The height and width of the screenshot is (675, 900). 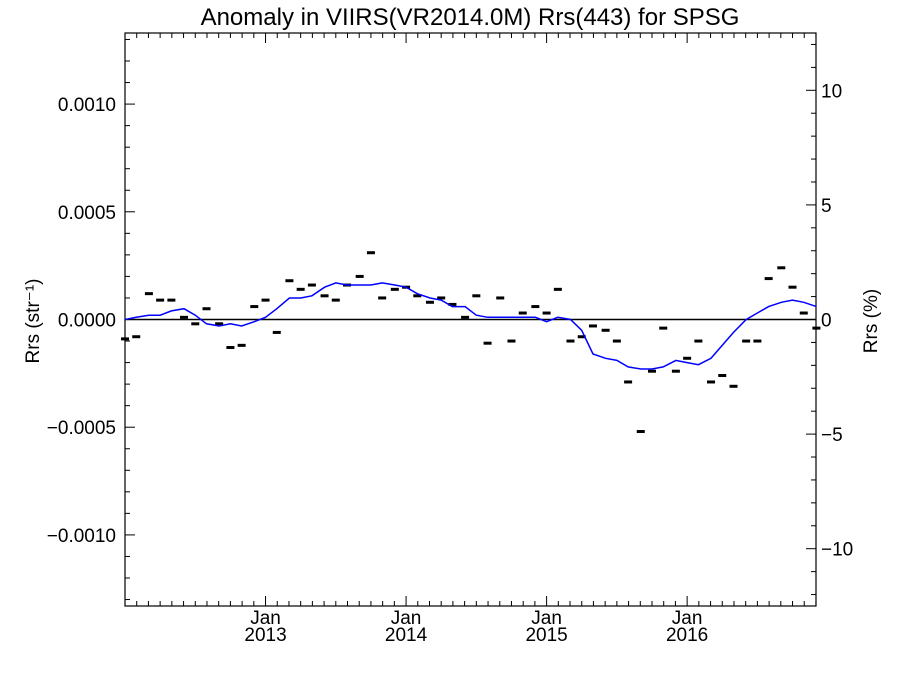 I want to click on running-mean-line, so click(x=470, y=326).